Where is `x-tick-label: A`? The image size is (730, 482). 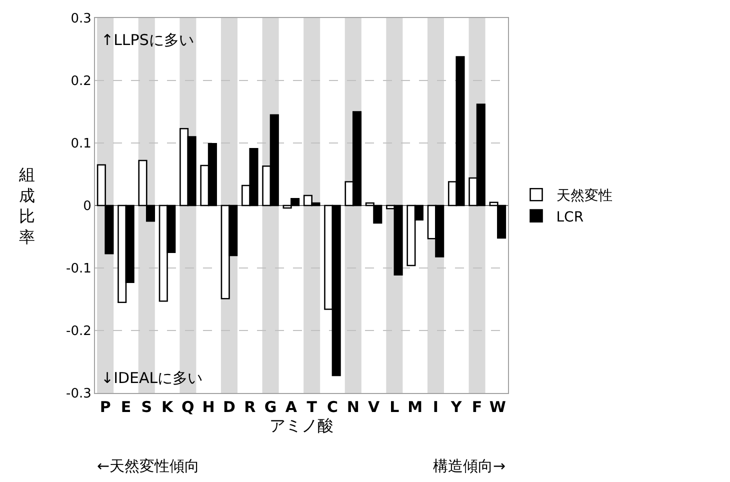
x-tick-label: A is located at coordinates (291, 407).